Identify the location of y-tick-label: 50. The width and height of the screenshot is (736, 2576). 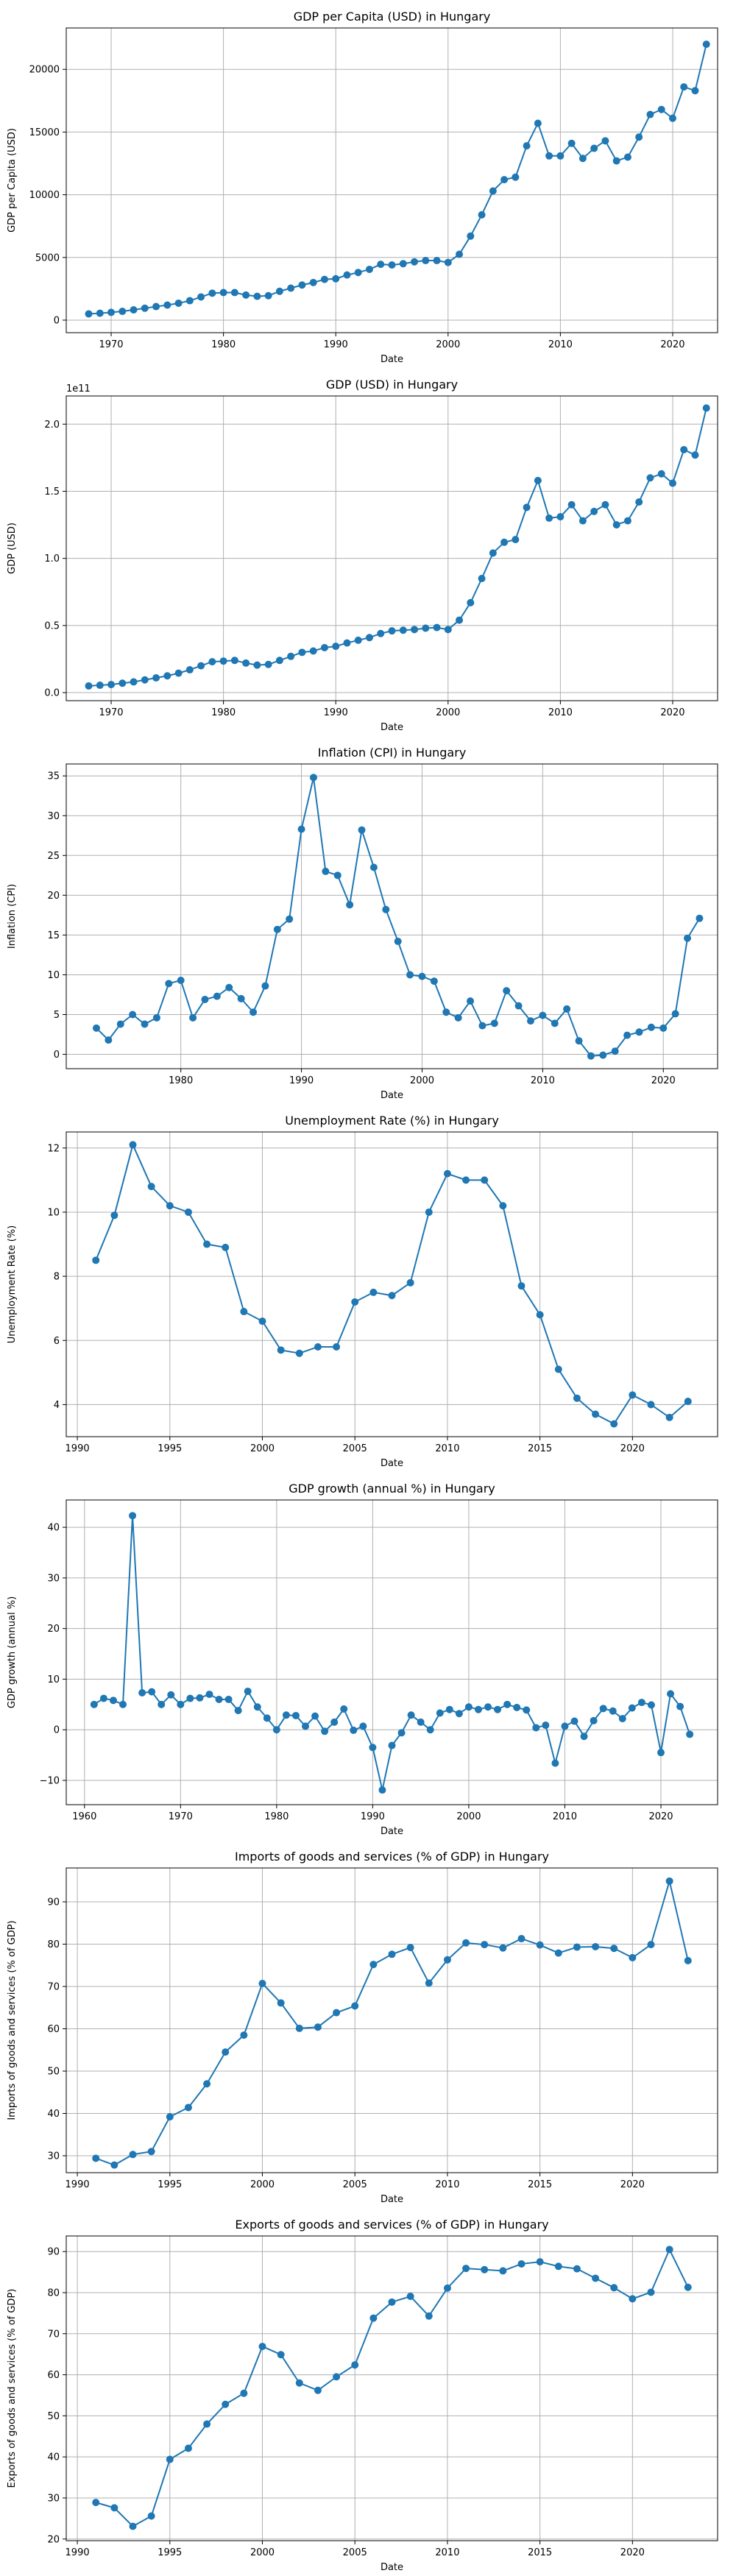
(53, 2072).